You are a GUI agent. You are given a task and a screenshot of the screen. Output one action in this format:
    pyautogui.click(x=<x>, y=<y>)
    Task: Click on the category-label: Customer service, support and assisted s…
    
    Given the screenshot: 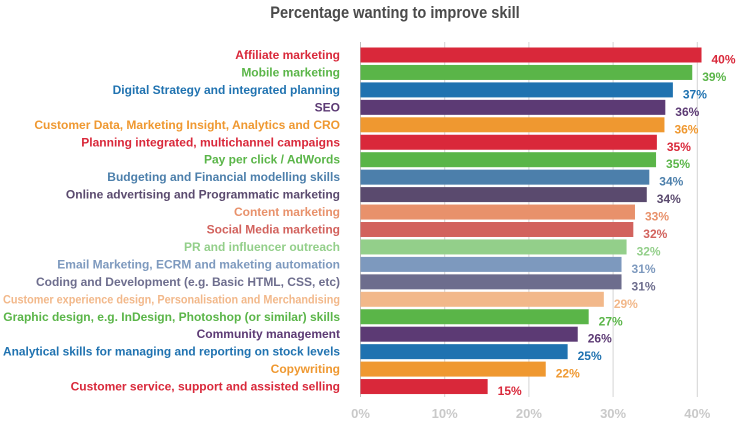 What is the action you would take?
    pyautogui.click(x=205, y=387)
    